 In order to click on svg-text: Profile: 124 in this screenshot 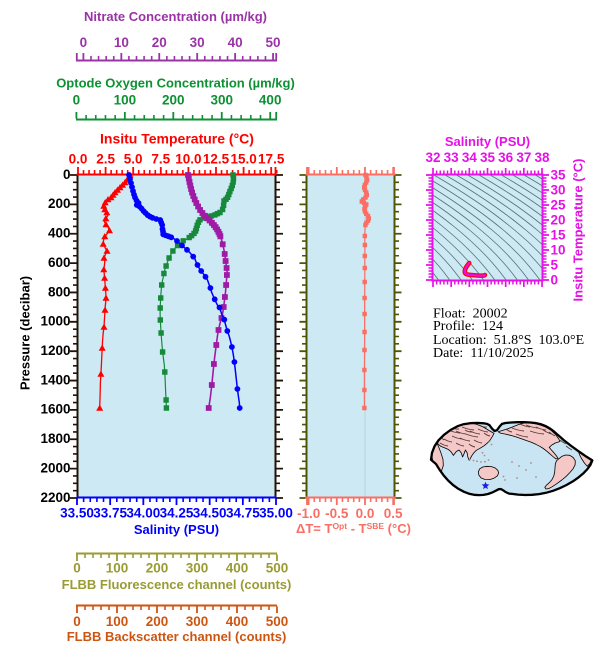, I will do `click(468, 326)`.